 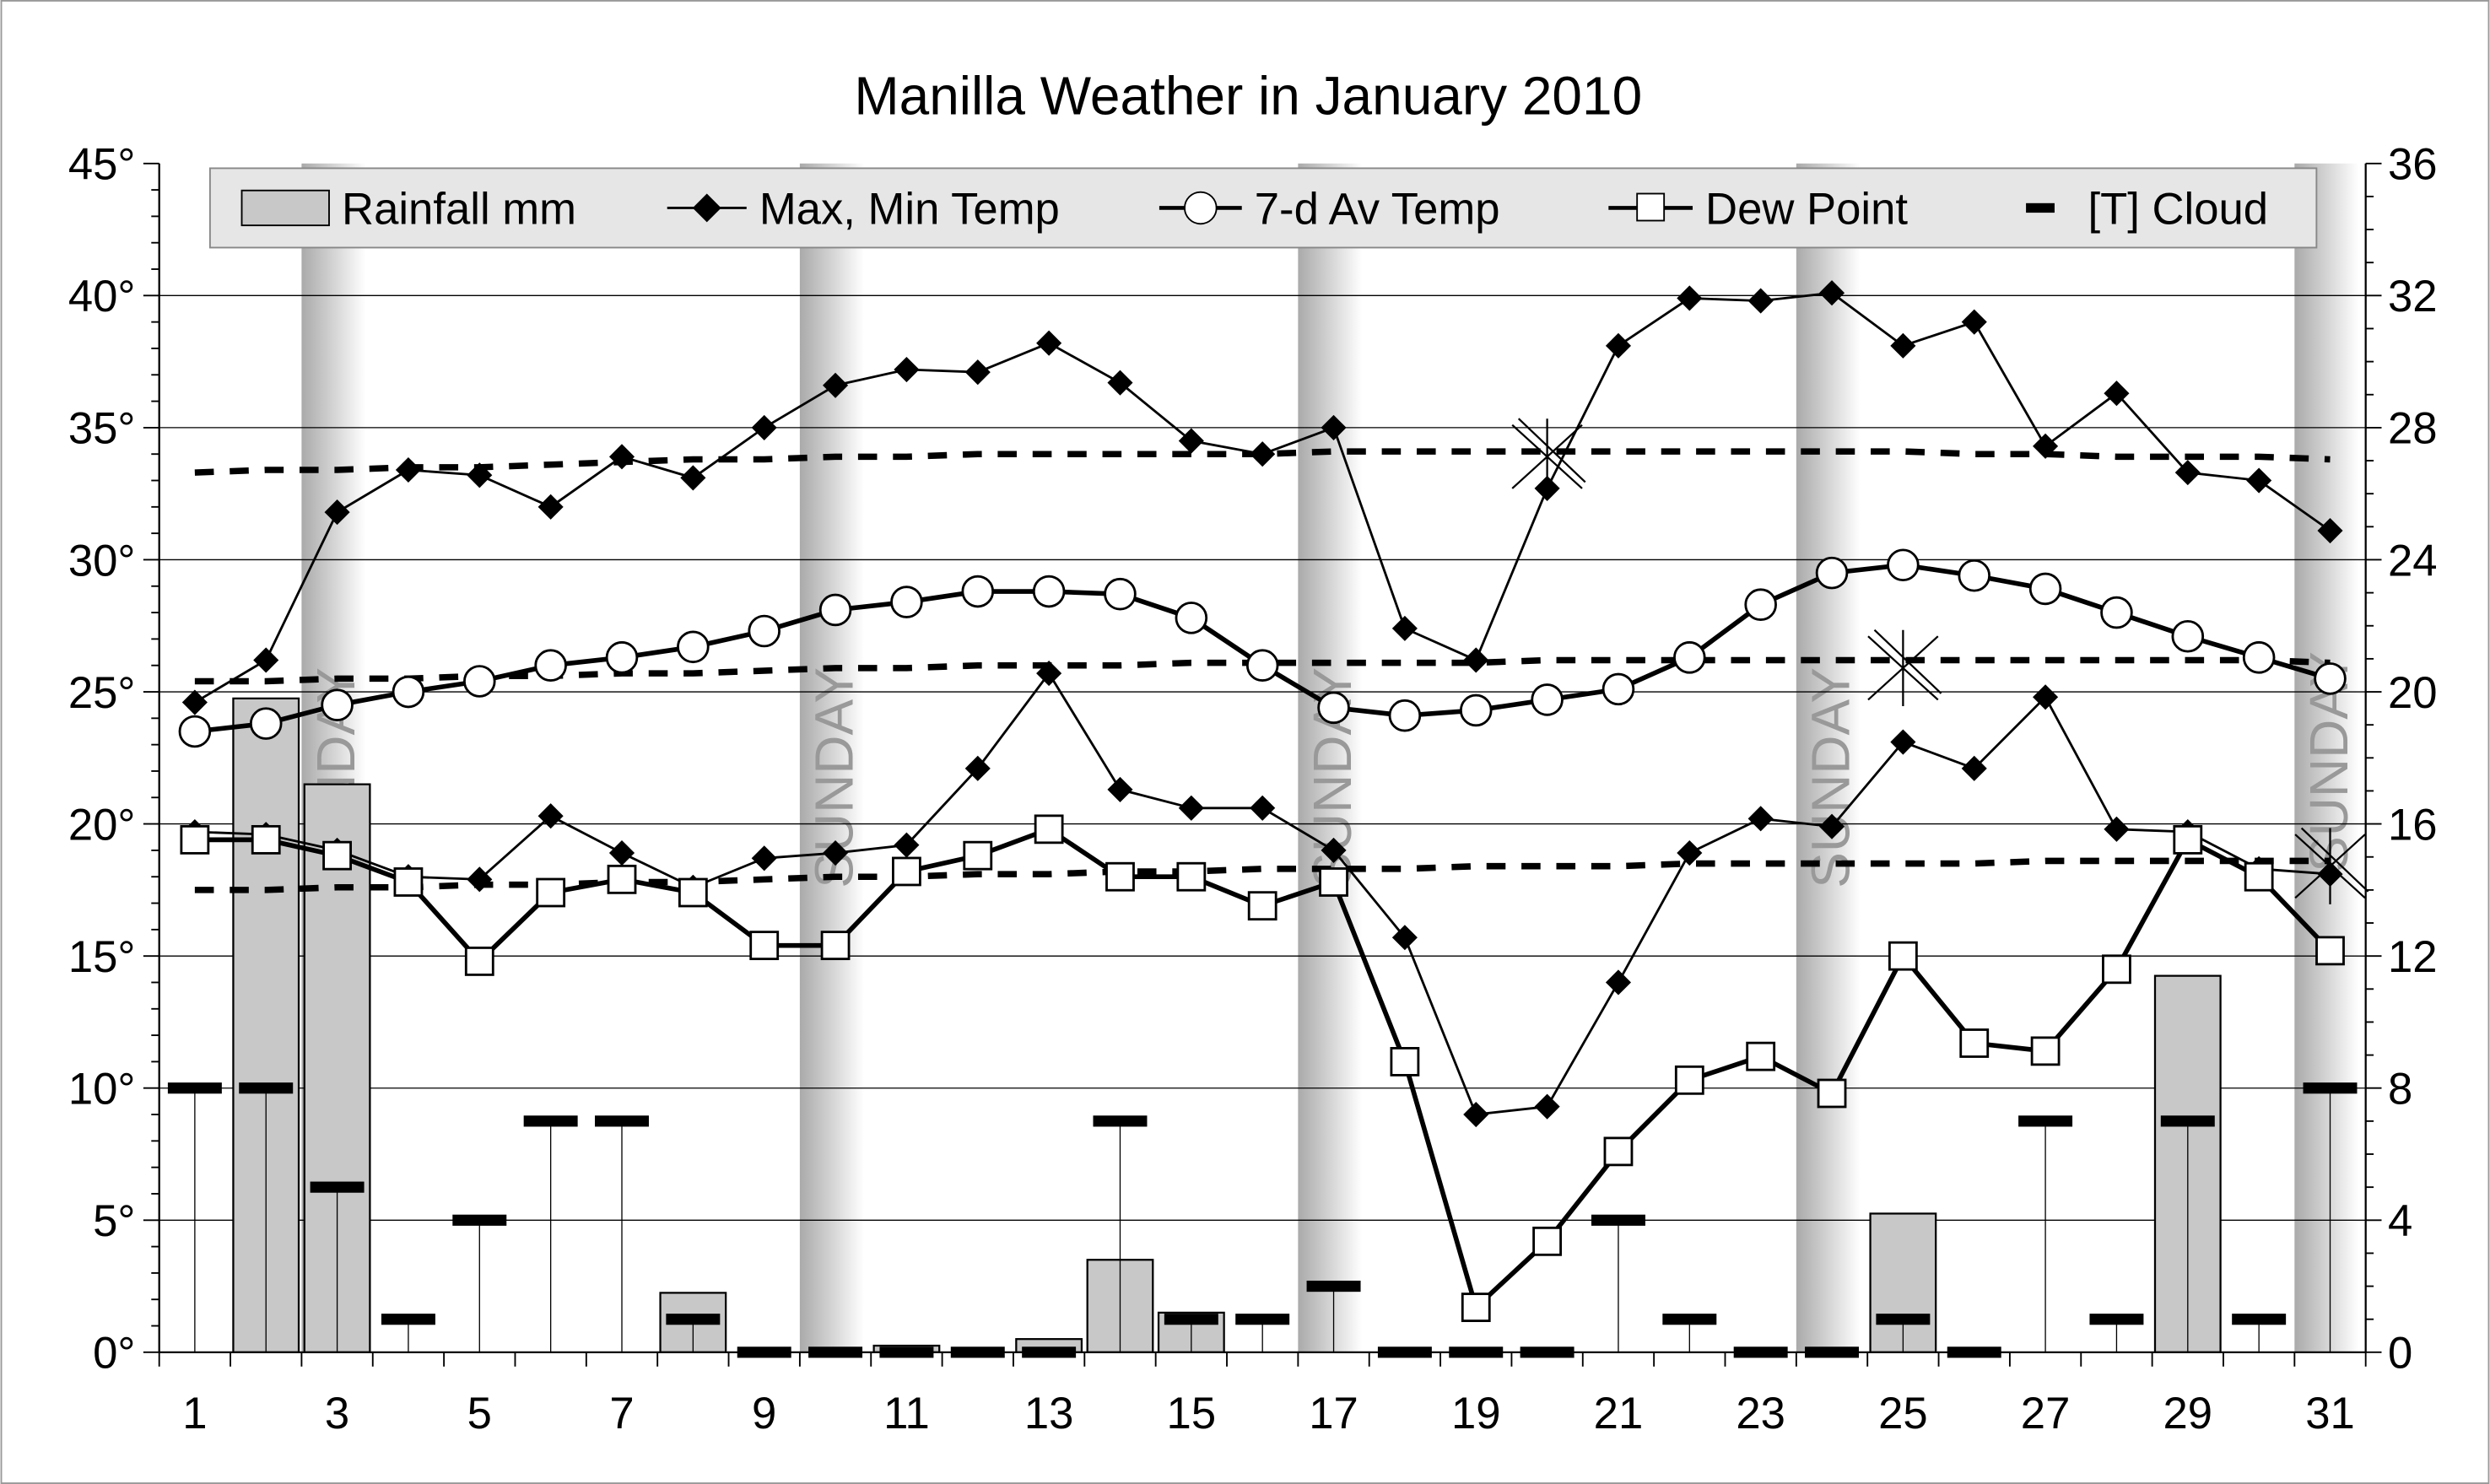 I want to click on x-tick-label: 13, so click(x=1049, y=1413).